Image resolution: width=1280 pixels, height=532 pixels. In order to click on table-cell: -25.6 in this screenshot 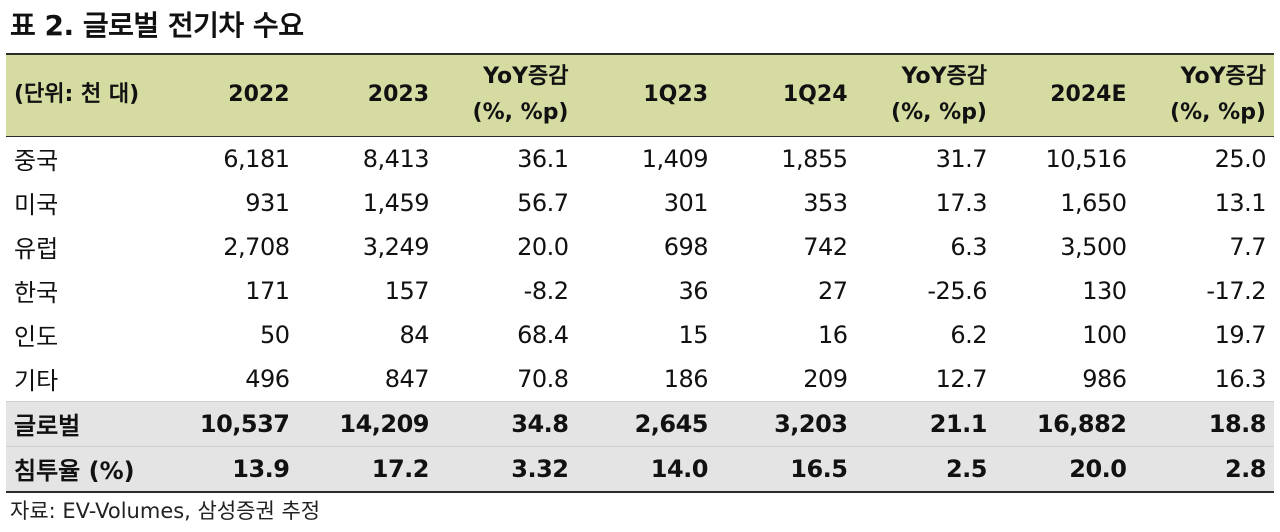, I will do `click(957, 290)`.